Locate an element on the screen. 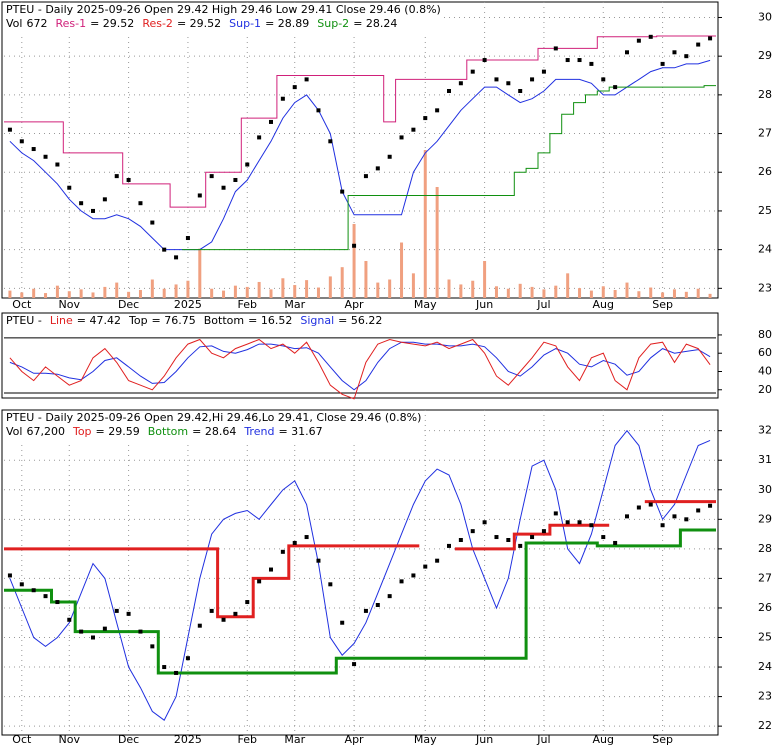 This screenshot has width=780, height=745. legend-name: Vol is located at coordinates (14, 23).